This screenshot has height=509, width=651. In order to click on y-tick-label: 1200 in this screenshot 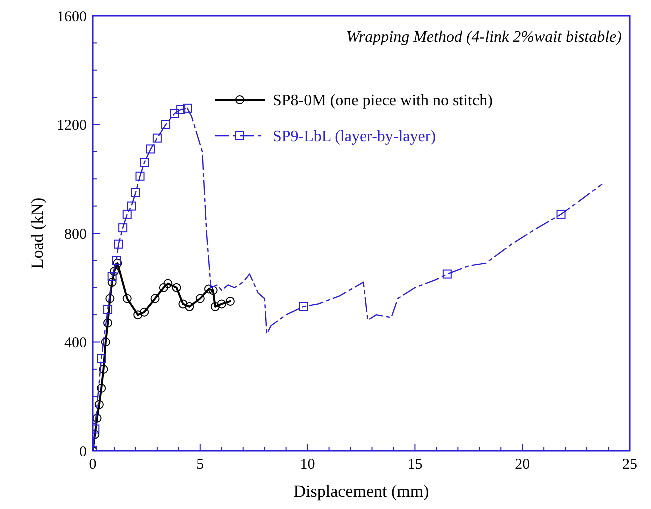, I will do `click(72, 126)`.